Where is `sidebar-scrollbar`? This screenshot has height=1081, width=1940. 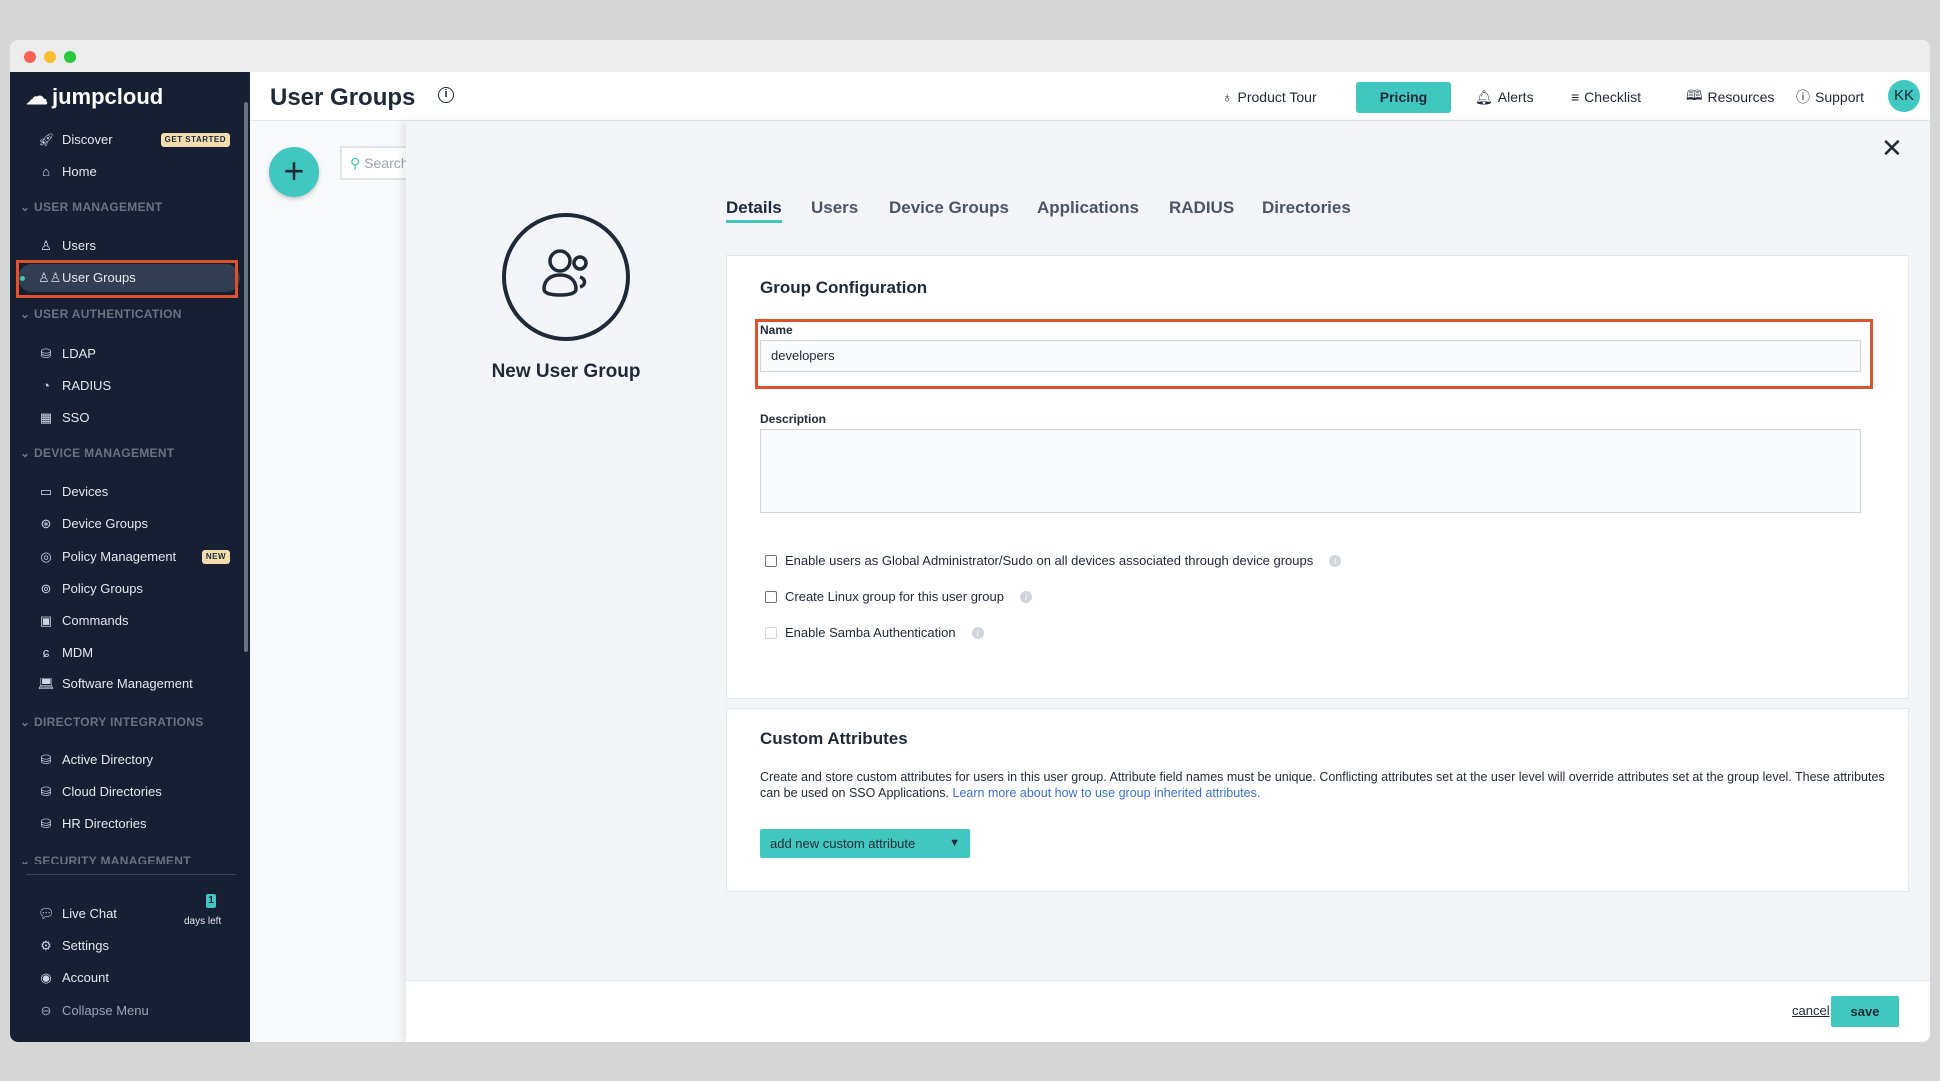 sidebar-scrollbar is located at coordinates (246, 377).